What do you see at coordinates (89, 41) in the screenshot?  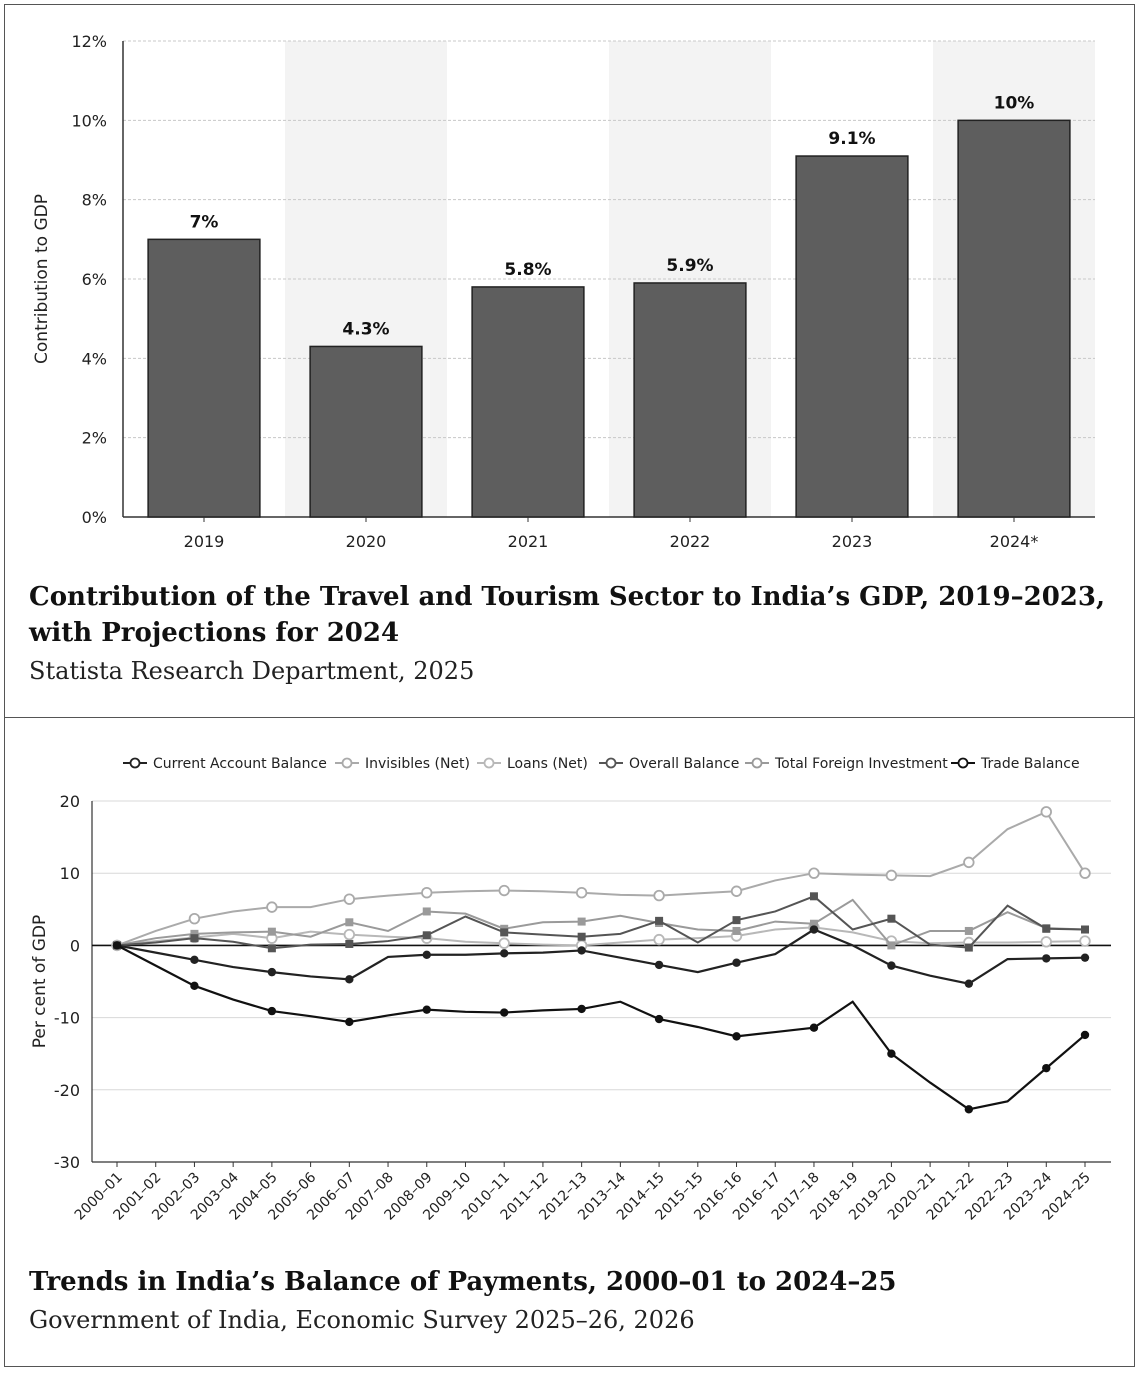 I see `y-tick-label: 12%` at bounding box center [89, 41].